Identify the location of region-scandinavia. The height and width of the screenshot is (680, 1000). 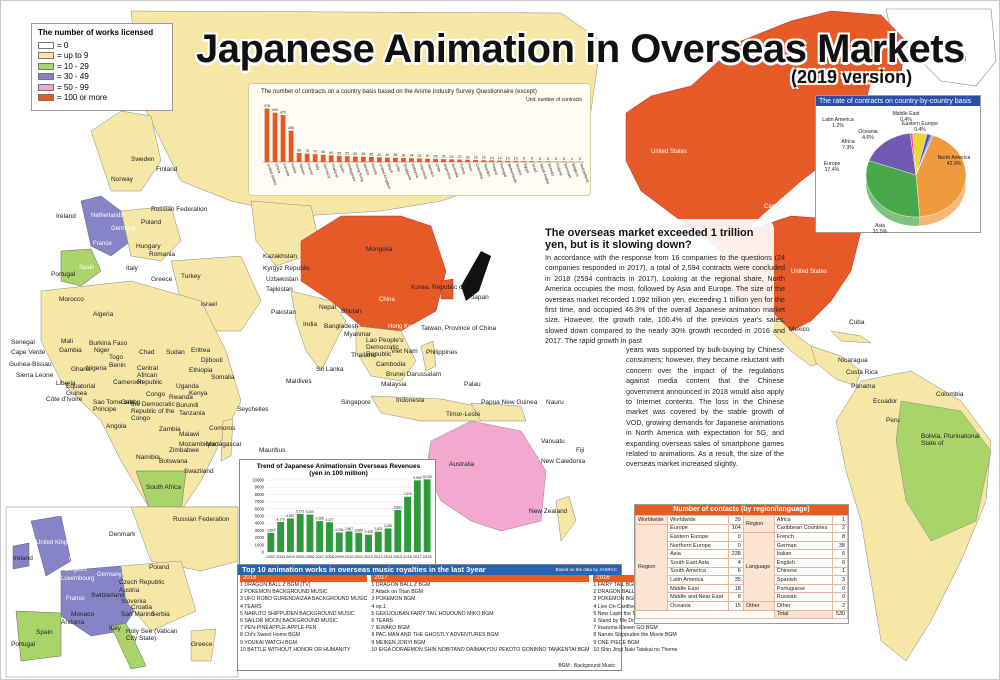
(126, 151).